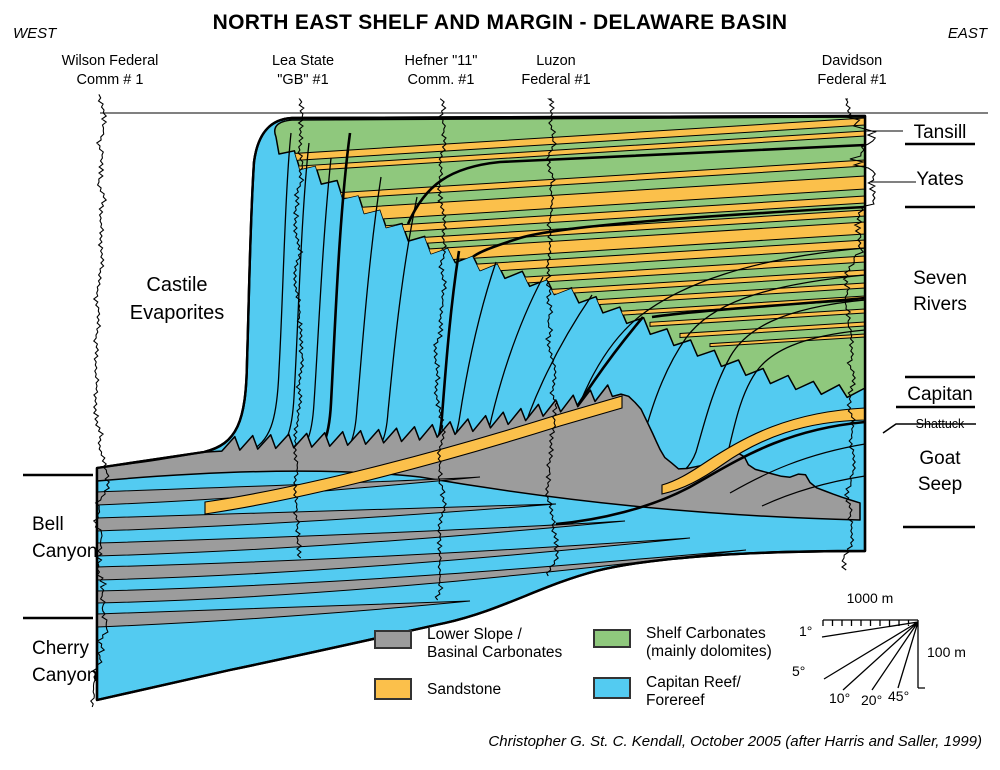 Image resolution: width=1000 pixels, height=770 pixels. I want to click on well-name: Hefner "11", so click(441, 61).